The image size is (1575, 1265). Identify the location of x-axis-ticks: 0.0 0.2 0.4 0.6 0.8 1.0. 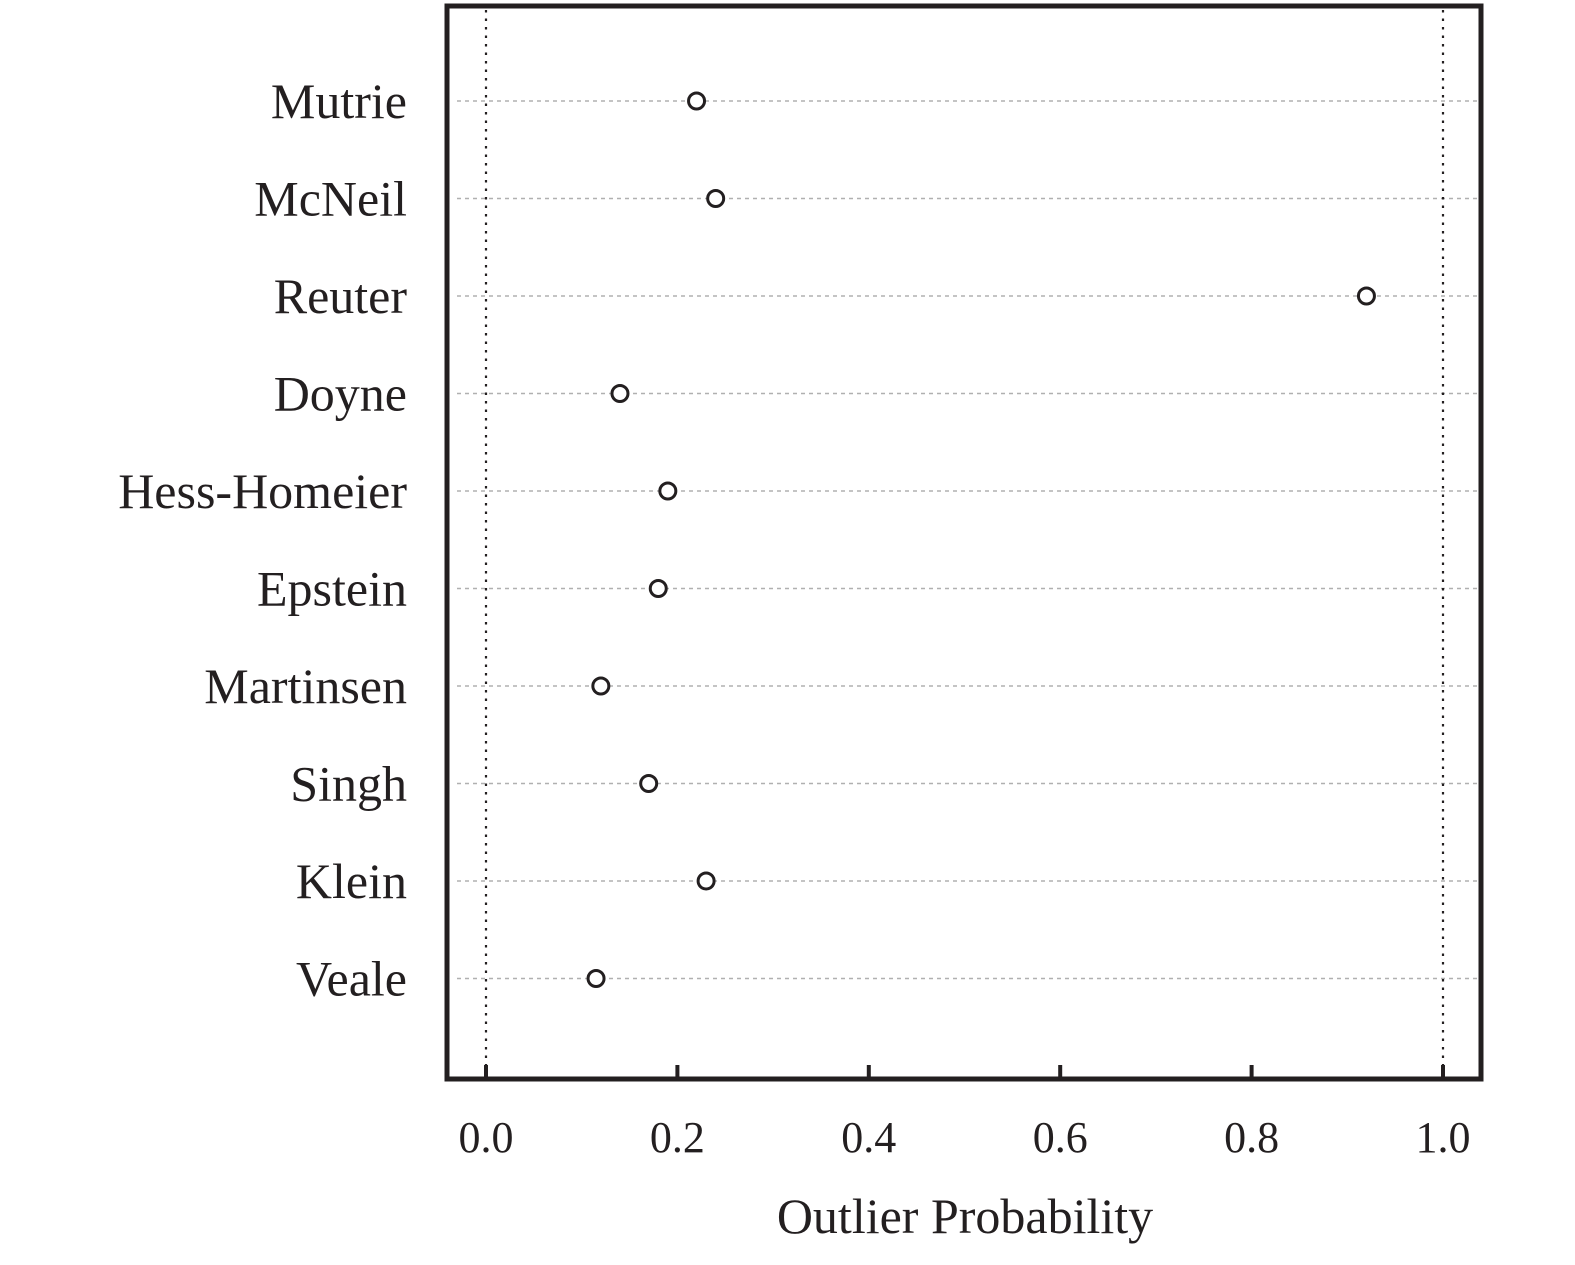
(965, 1113).